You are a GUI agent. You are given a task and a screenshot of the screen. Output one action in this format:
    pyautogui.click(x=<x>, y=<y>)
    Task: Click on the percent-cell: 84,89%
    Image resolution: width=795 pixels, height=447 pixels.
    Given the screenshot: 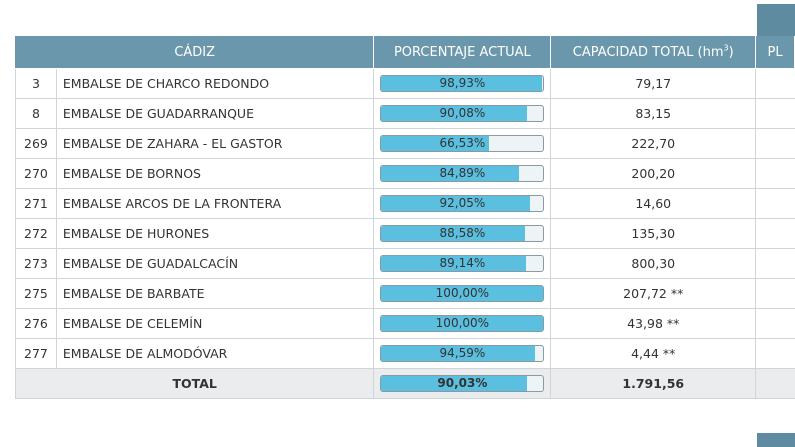 What is the action you would take?
    pyautogui.click(x=462, y=173)
    